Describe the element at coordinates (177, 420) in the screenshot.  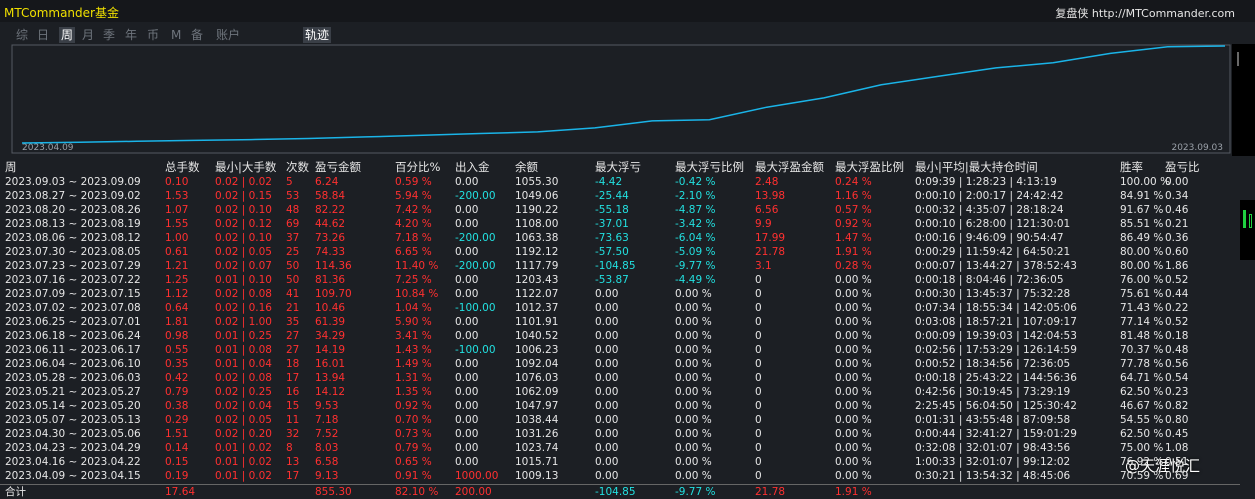
I see `table-cell: 0.29` at that location.